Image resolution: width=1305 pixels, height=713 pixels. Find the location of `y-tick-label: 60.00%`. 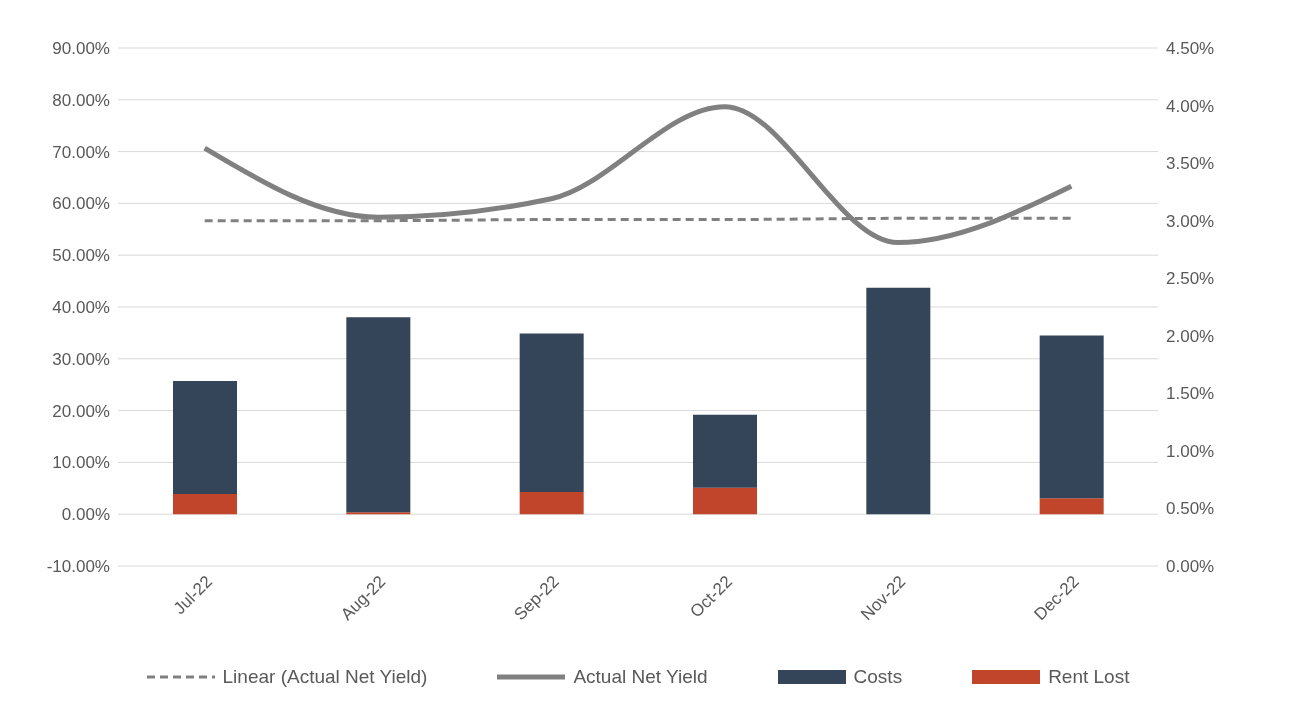

y-tick-label: 60.00% is located at coordinates (81, 204).